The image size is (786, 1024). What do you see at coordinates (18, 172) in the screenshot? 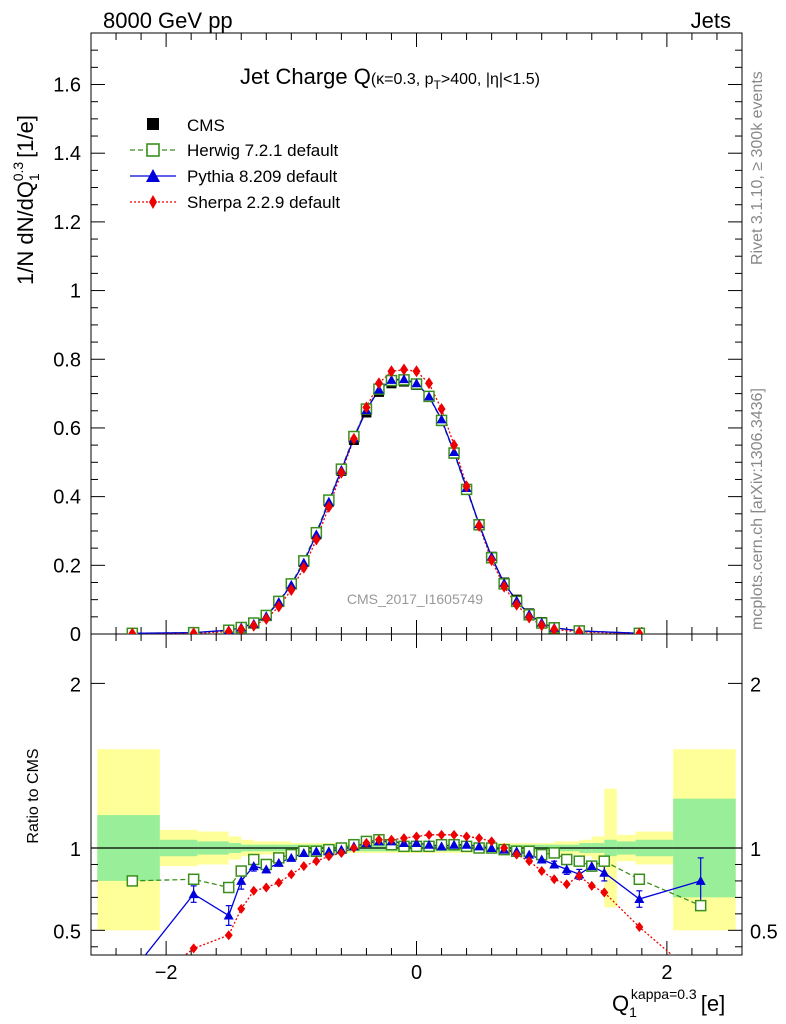
I see `main-y-label-sup: 0.3` at bounding box center [18, 172].